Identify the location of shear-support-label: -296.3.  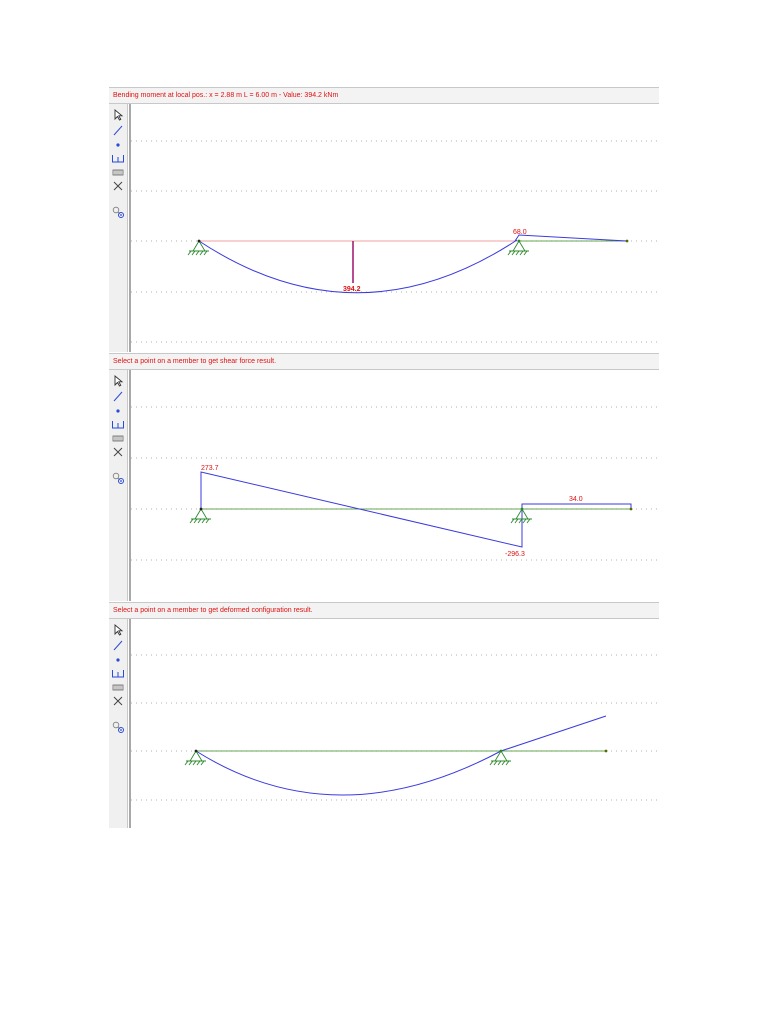
(515, 554).